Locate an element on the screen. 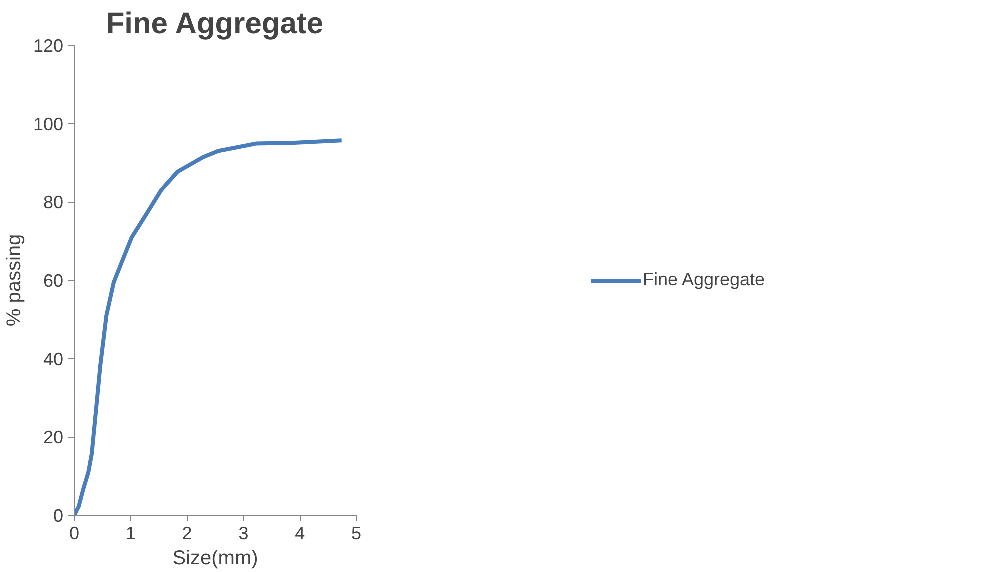 This screenshot has height=572, width=1000. y-tick-label: 100 is located at coordinates (48, 124).